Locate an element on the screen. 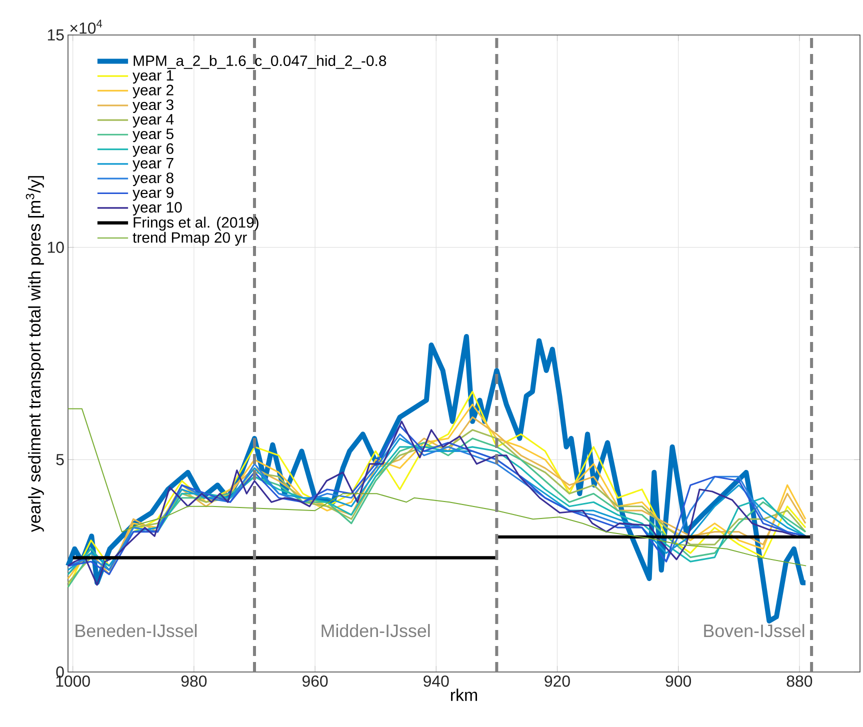  legend-label: trend Pmap 20 yr is located at coordinates (189, 239).